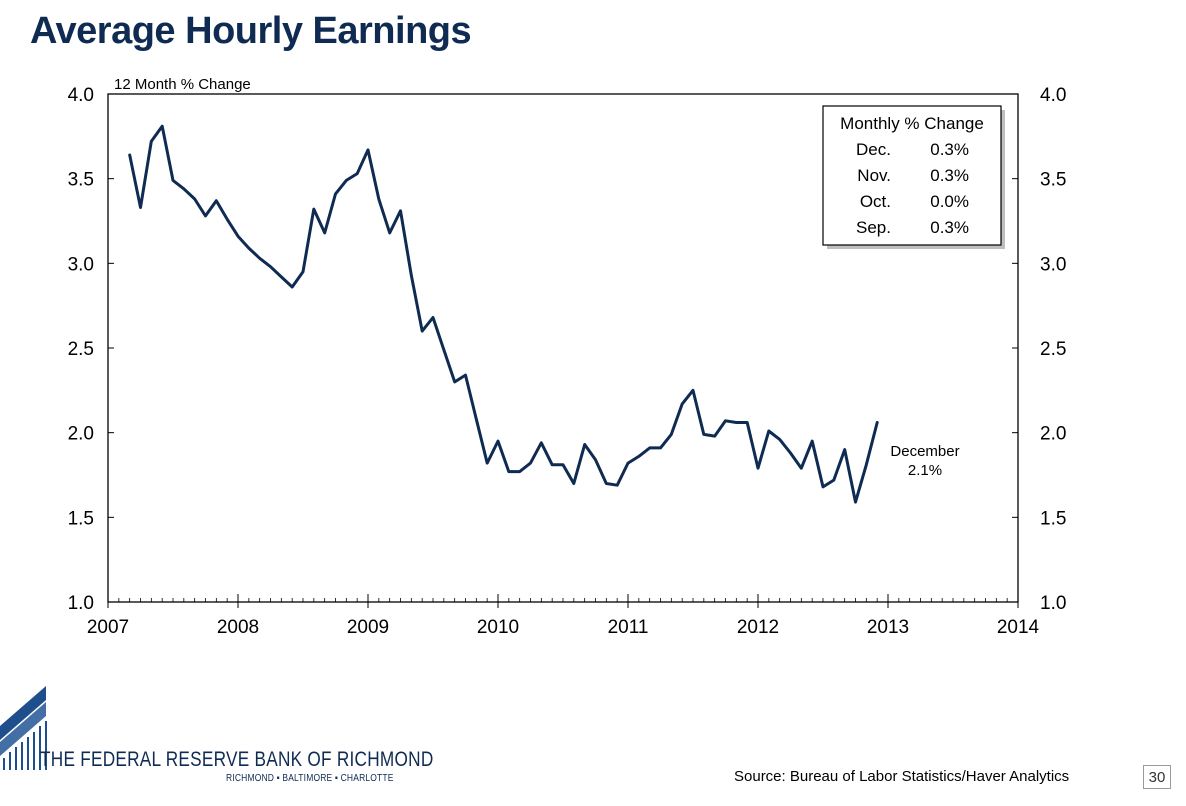  I want to click on y-tick-label-left: 3.5, so click(81, 180).